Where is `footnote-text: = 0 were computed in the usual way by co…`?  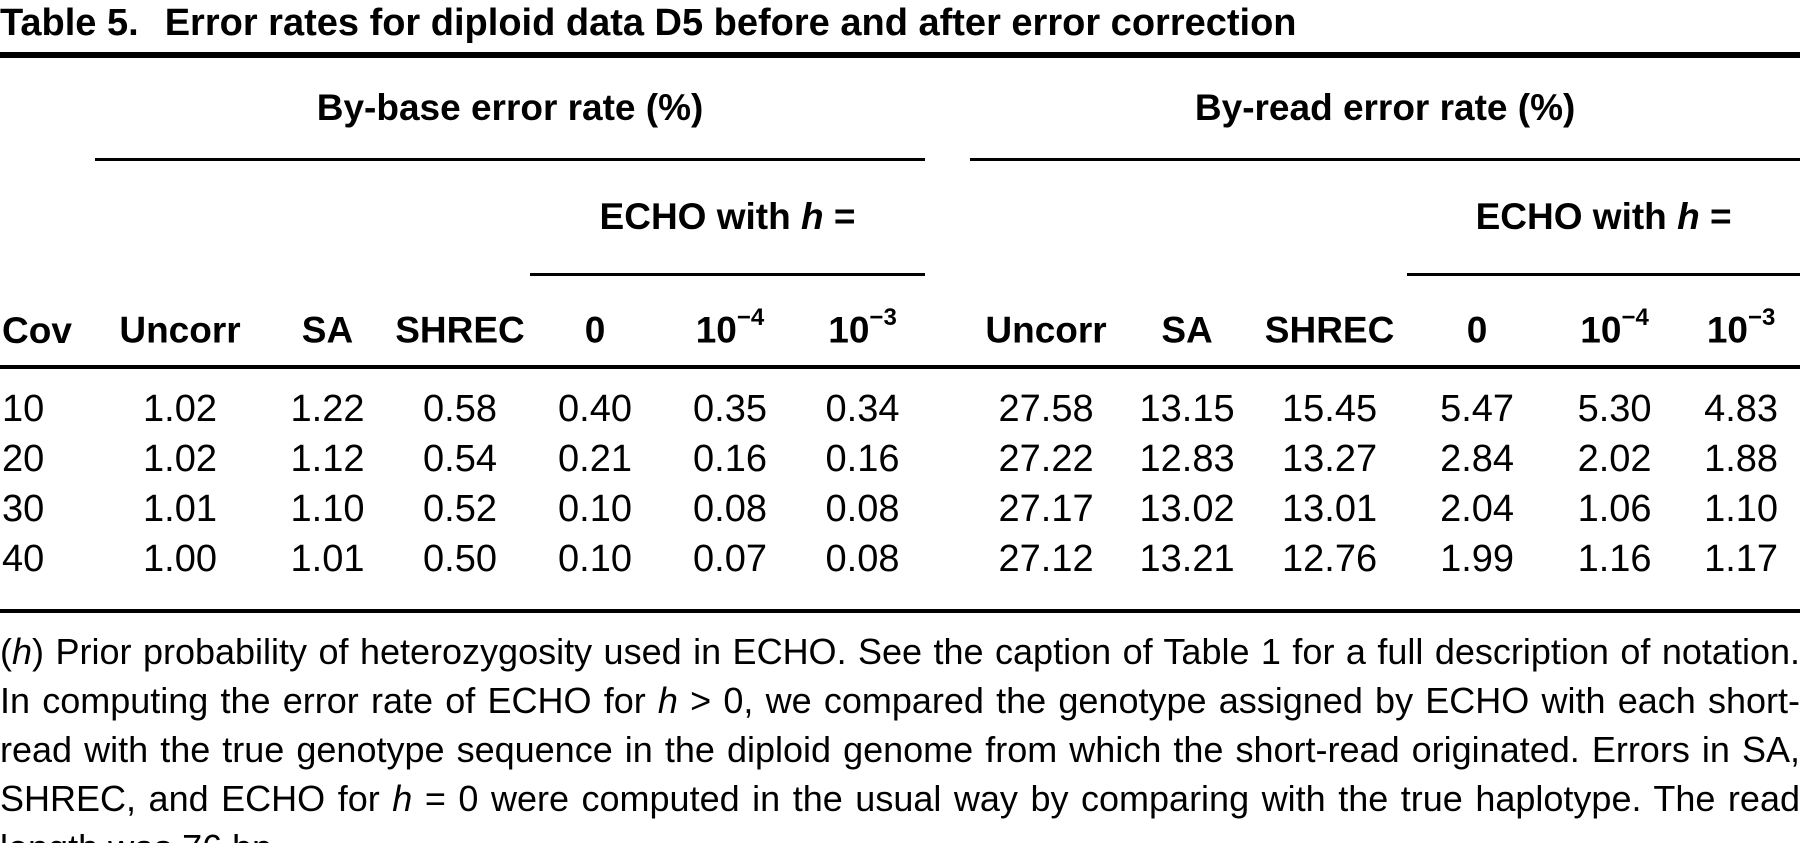 footnote-text: = 0 were computed in the usual way by co… is located at coordinates (900, 810).